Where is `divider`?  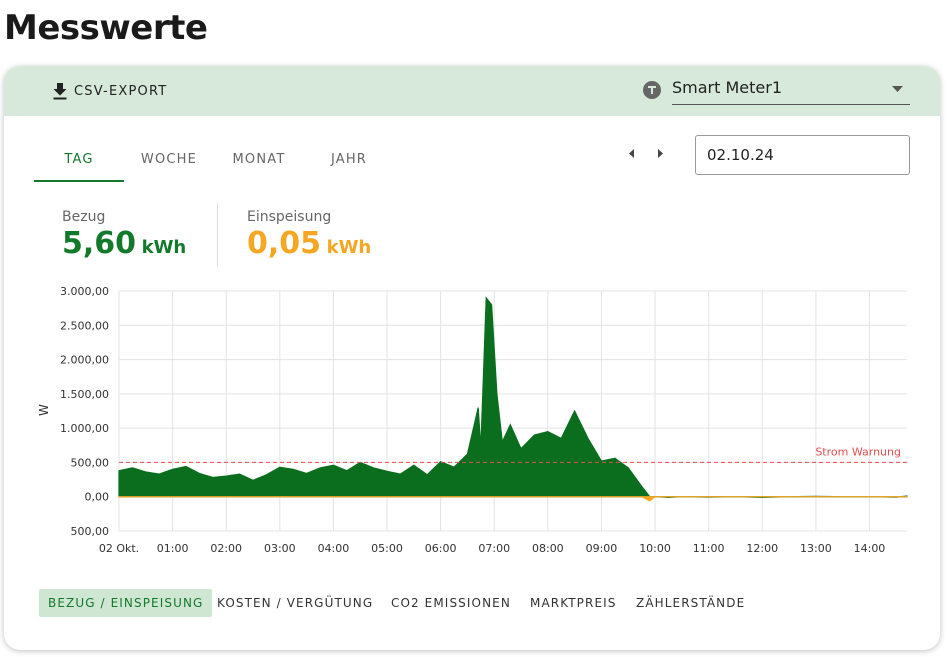 divider is located at coordinates (217, 235).